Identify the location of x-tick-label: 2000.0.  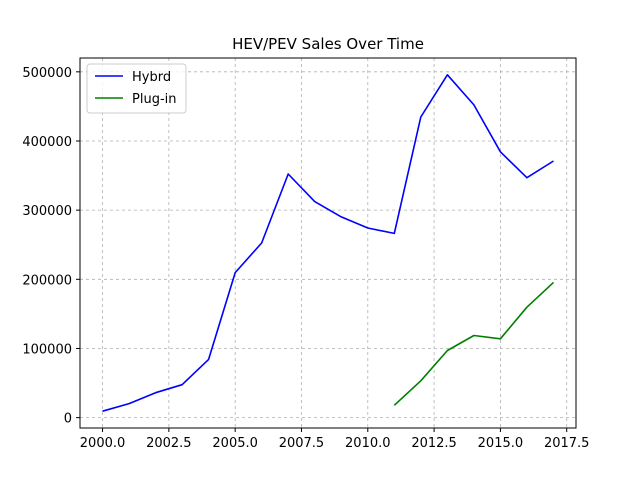
(103, 443).